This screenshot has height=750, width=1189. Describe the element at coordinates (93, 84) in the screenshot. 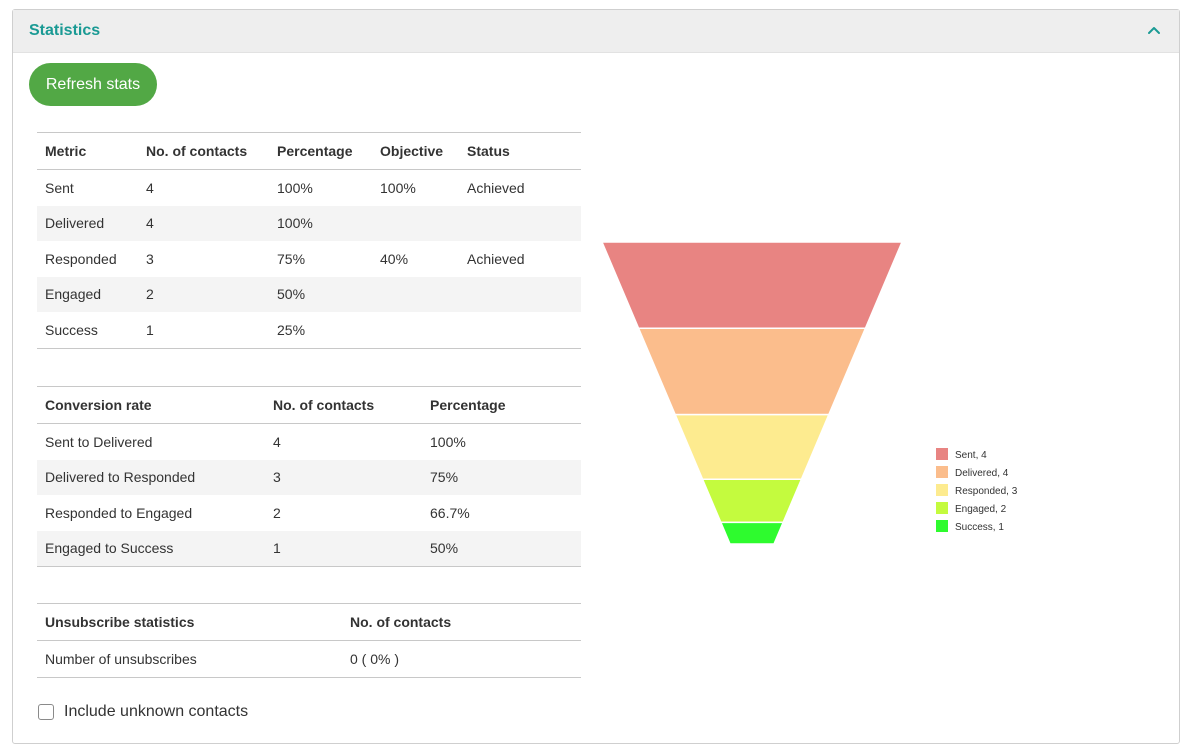

I see `refresh-stats-button: Refresh stats` at that location.